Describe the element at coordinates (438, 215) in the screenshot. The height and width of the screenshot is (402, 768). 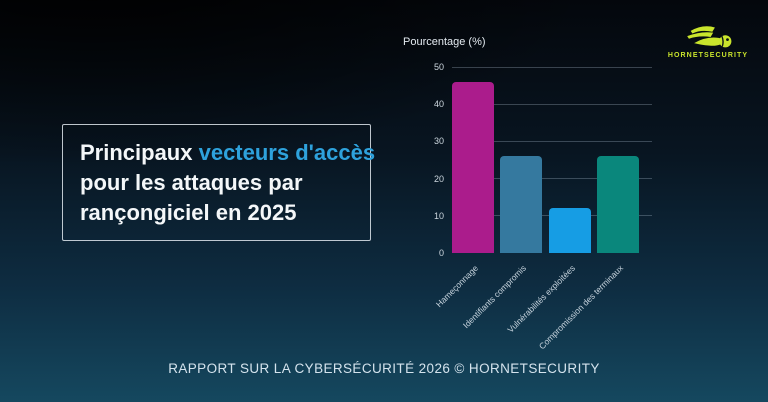
I see `y-tick-label: 10` at that location.